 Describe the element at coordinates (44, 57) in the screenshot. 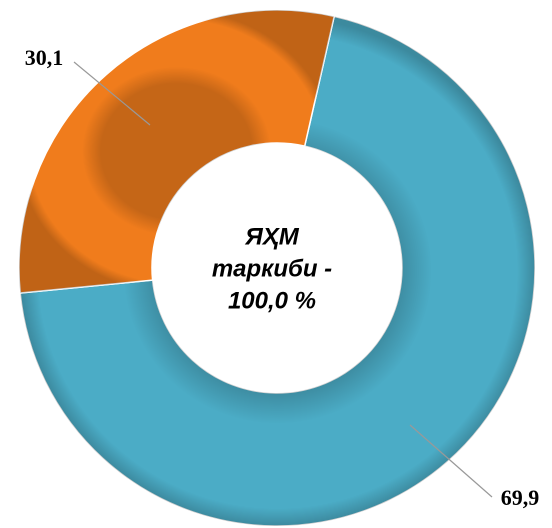

I see `value-label: 30,1` at that location.